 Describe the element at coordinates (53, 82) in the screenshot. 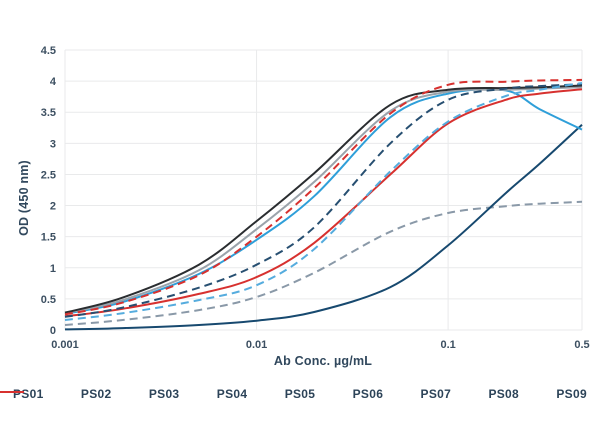

I see `y-tick-label: 4` at that location.